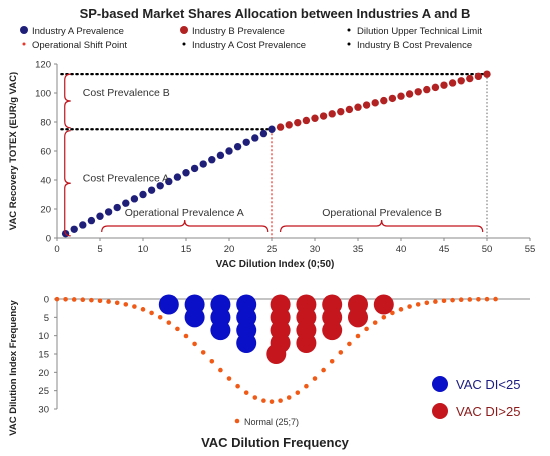 This screenshot has height=456, width=550. I want to click on bottom-chart-title: VAC Dilution Frequency, so click(275, 442).